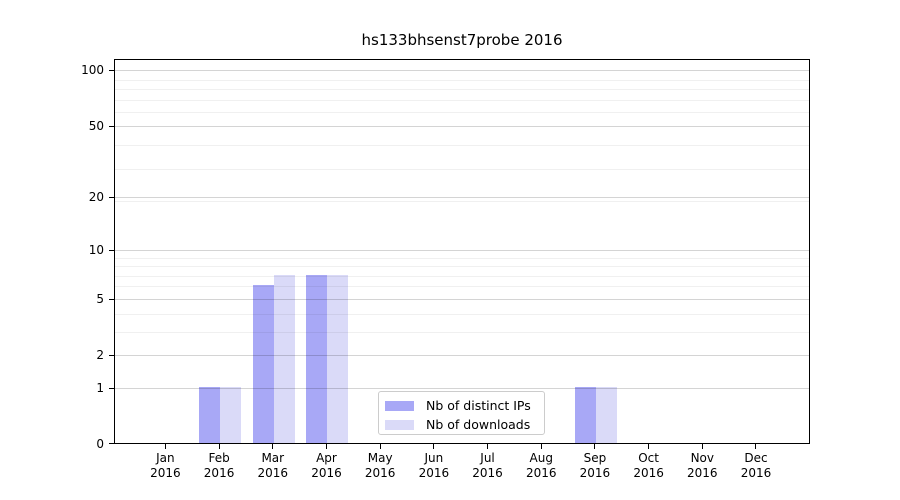 The image size is (900, 500). What do you see at coordinates (284, 358) in the screenshot?
I see `bar-nb-of-downloads-mar` at bounding box center [284, 358].